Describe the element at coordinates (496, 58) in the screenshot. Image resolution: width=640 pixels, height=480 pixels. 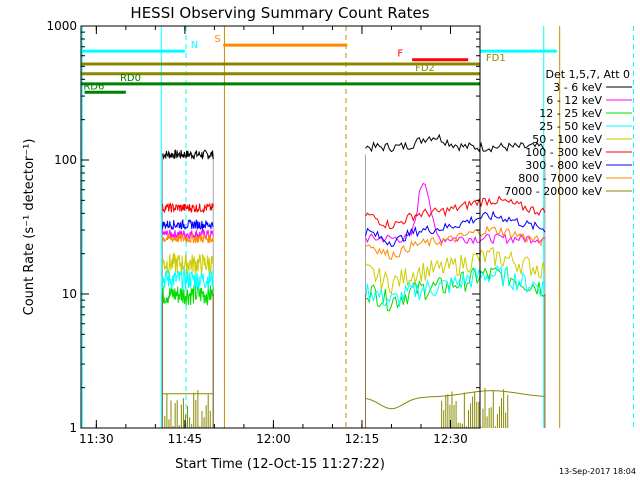
I see `flag-label-fd1: FD1` at that location.